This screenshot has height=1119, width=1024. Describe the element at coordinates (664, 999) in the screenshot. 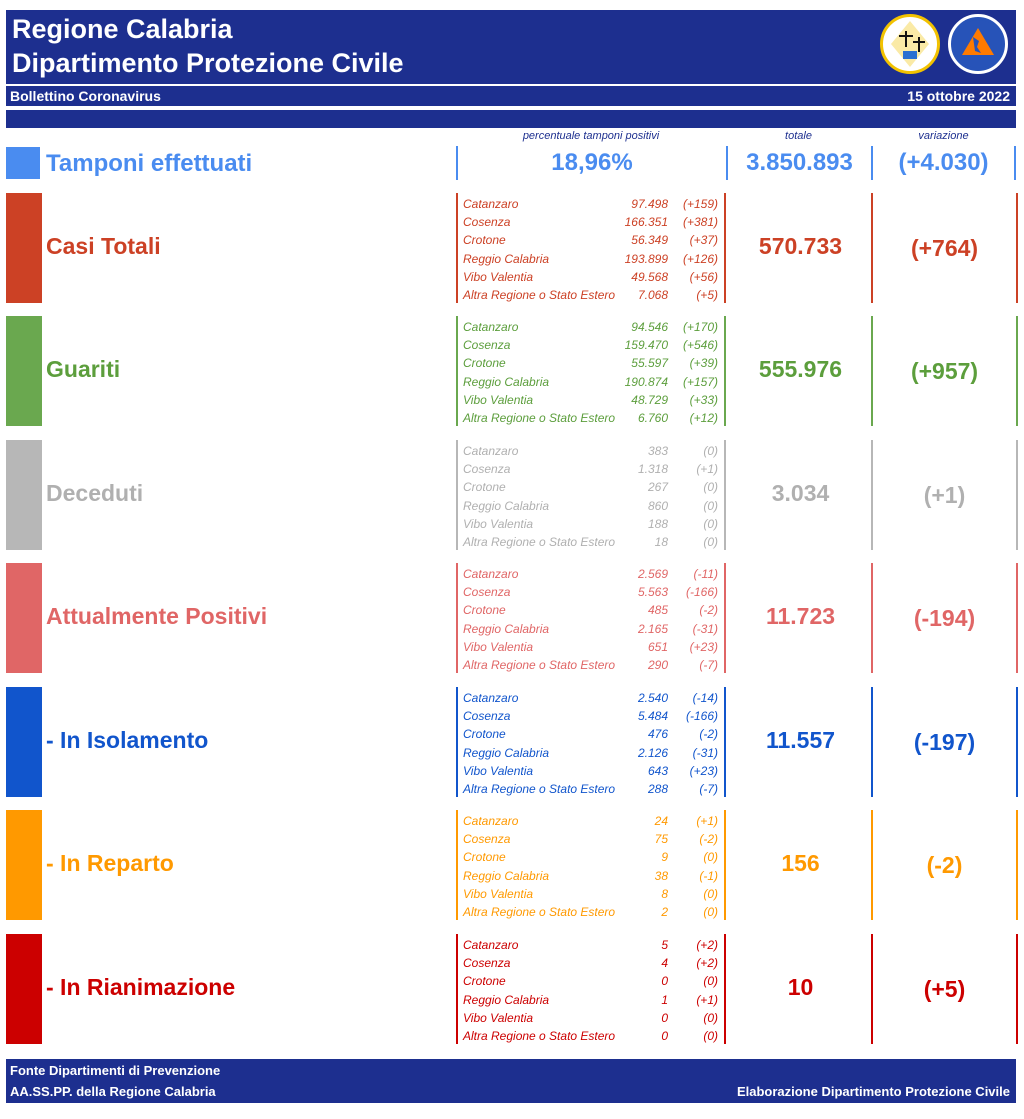

I see `province-value: 1` at that location.